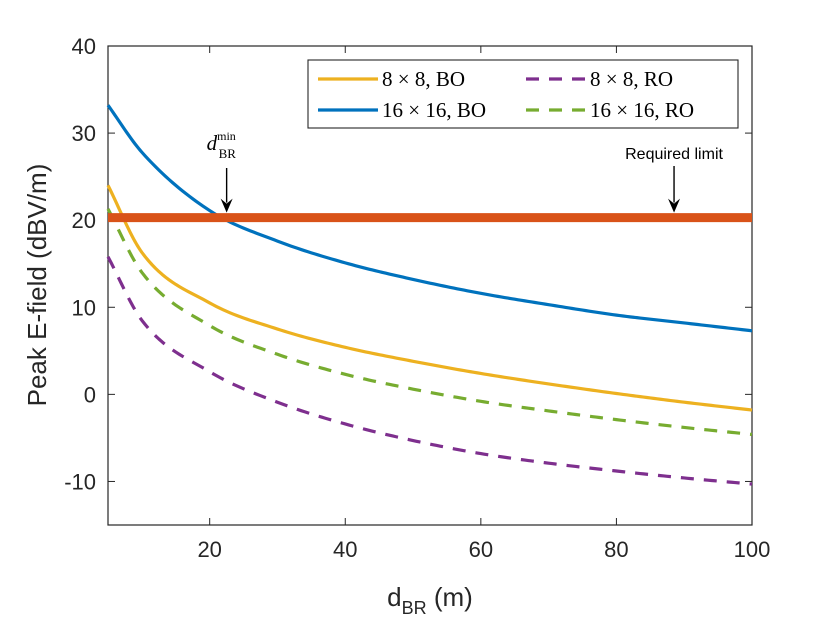  I want to click on y-tick-label-3: 20, so click(84, 220).